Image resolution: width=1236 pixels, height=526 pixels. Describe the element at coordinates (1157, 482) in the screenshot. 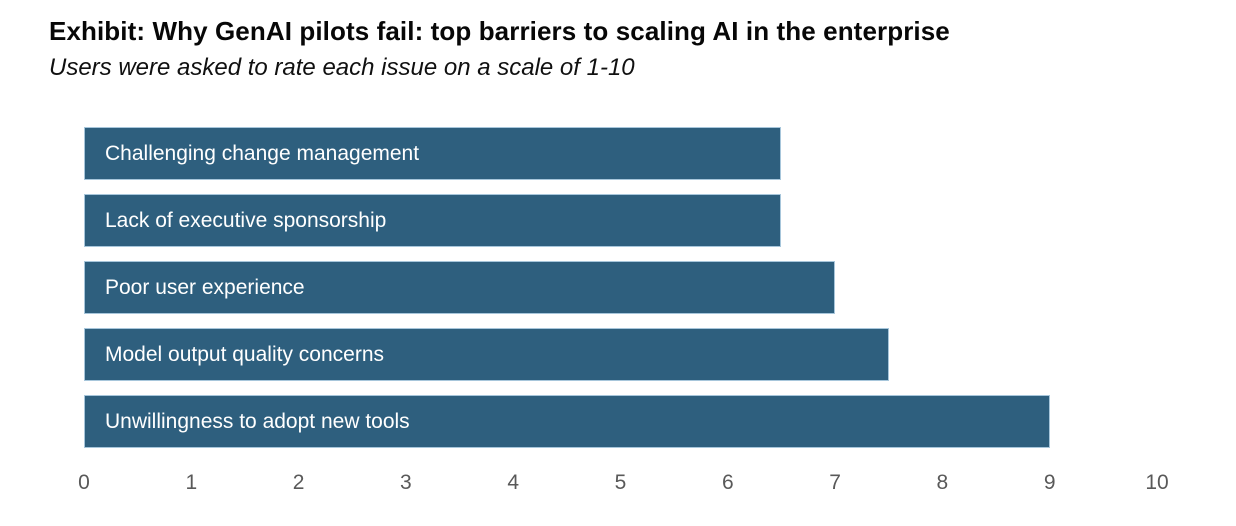

I see `x-axis-tick-label: 10` at that location.